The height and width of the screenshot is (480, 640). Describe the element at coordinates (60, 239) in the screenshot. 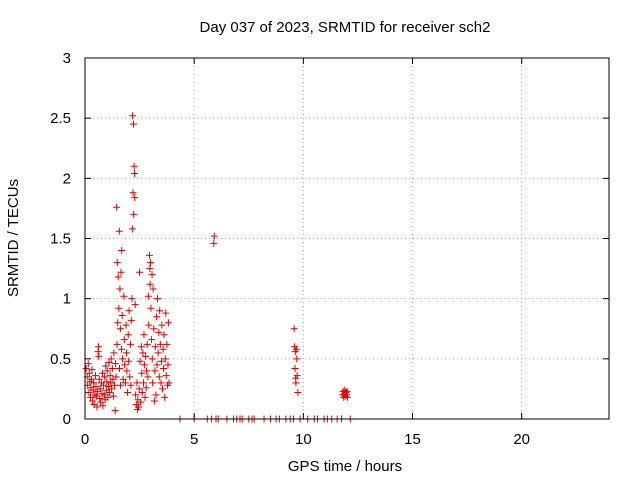

I see `y-tick-label: 1.5` at that location.